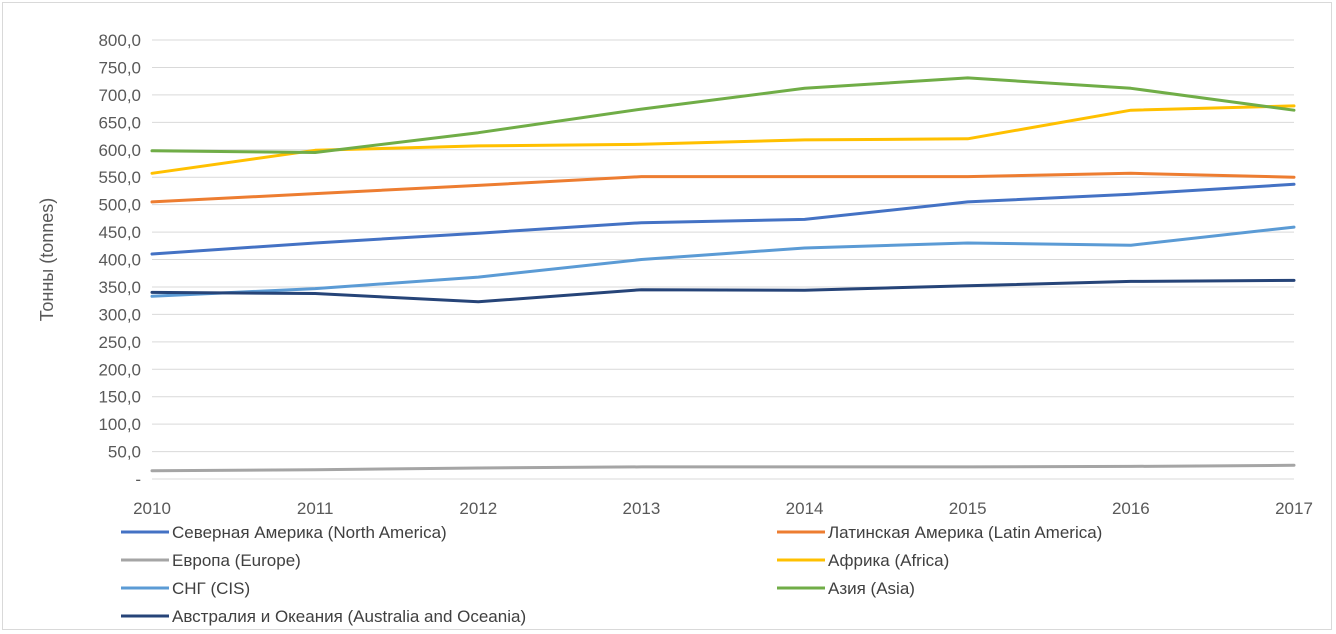 This screenshot has height=634, width=1336. What do you see at coordinates (1294, 508) in the screenshot?
I see `x-tick-label: 2017` at bounding box center [1294, 508].